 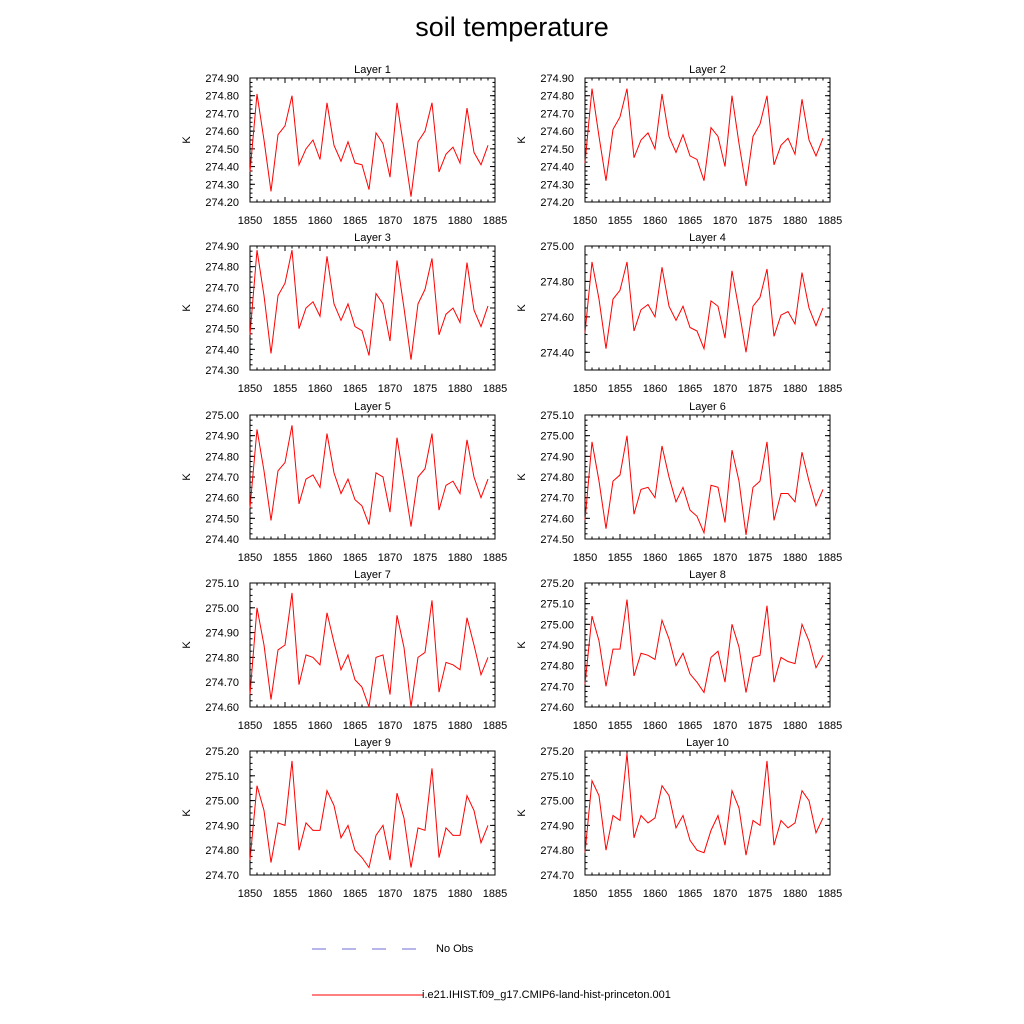 What do you see at coordinates (707, 70) in the screenshot?
I see `panel-title: Layer 2` at bounding box center [707, 70].